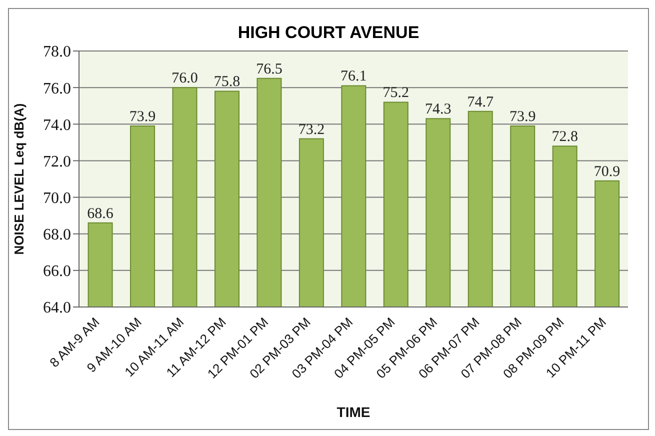  I want to click on data-label: 70.9, so click(607, 172).